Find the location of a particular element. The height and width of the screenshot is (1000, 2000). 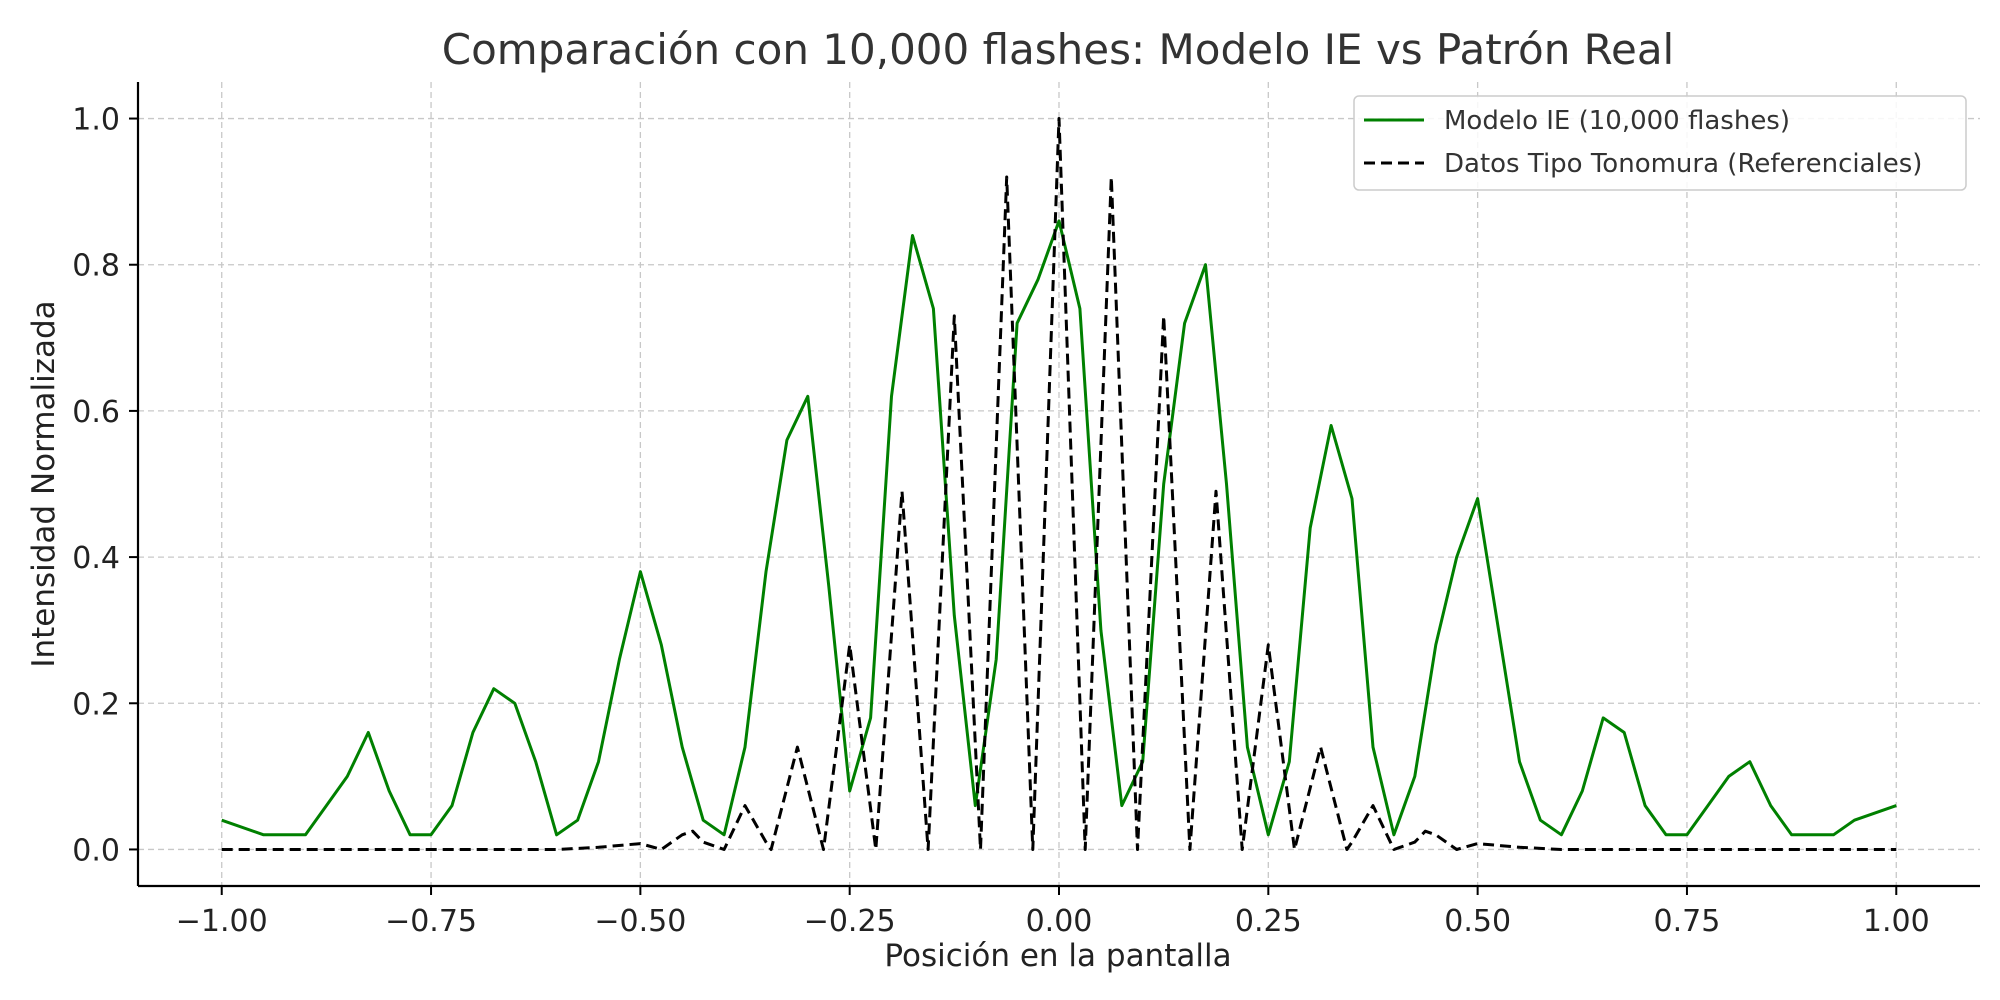

x-tick-label: −0.50 is located at coordinates (640, 921).